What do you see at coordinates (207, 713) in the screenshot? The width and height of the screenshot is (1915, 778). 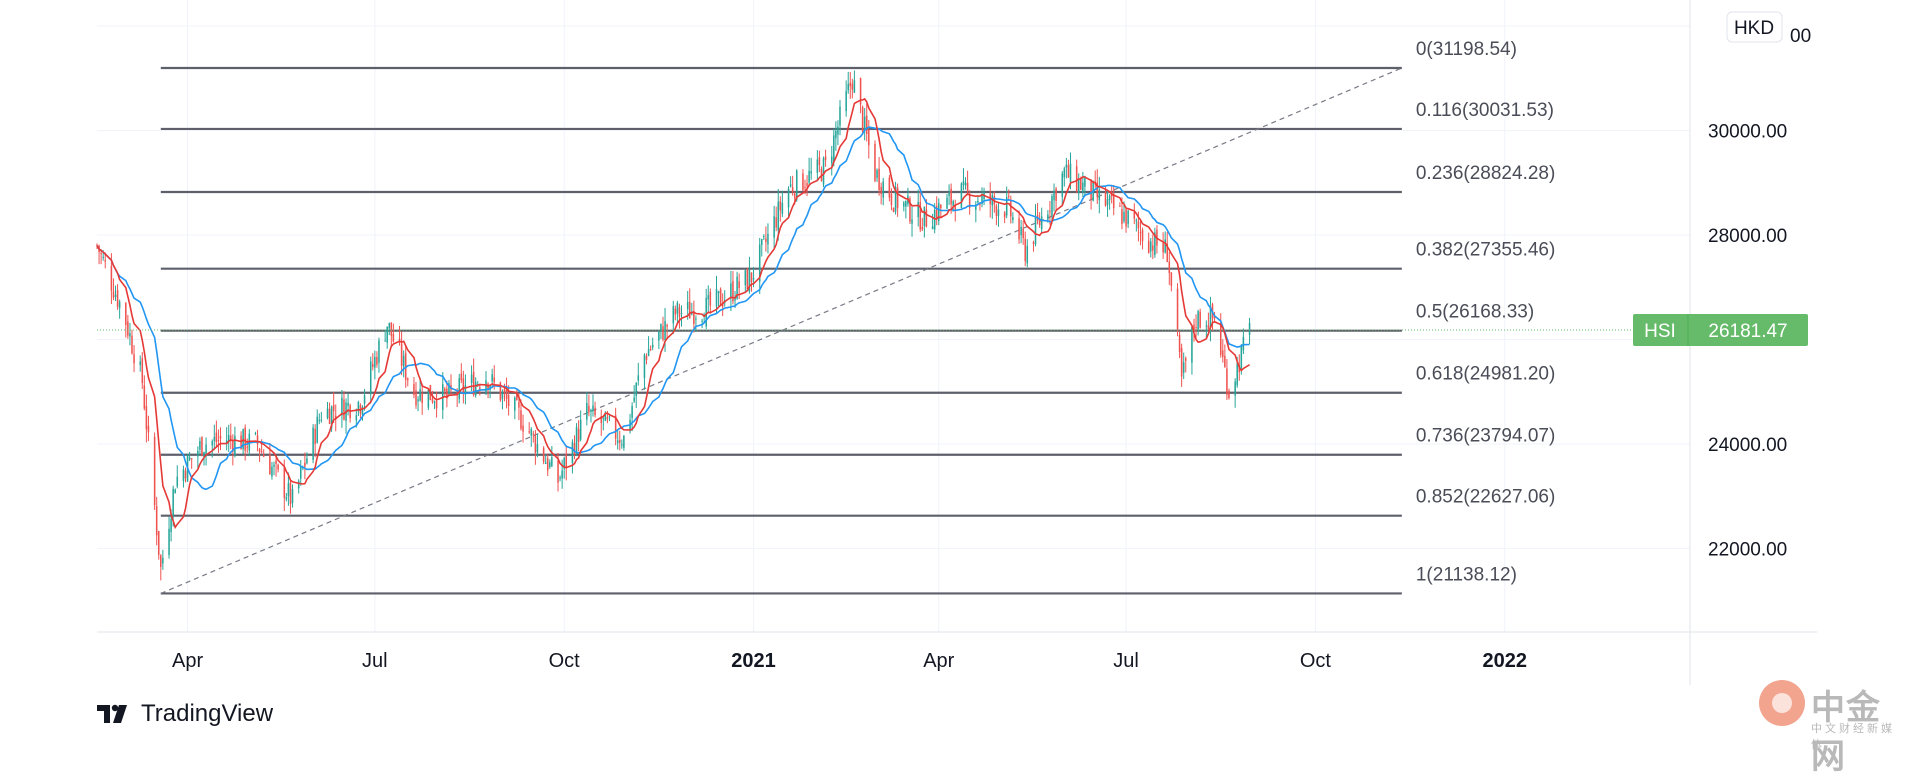 I see `tradingview-label: TradingView` at bounding box center [207, 713].